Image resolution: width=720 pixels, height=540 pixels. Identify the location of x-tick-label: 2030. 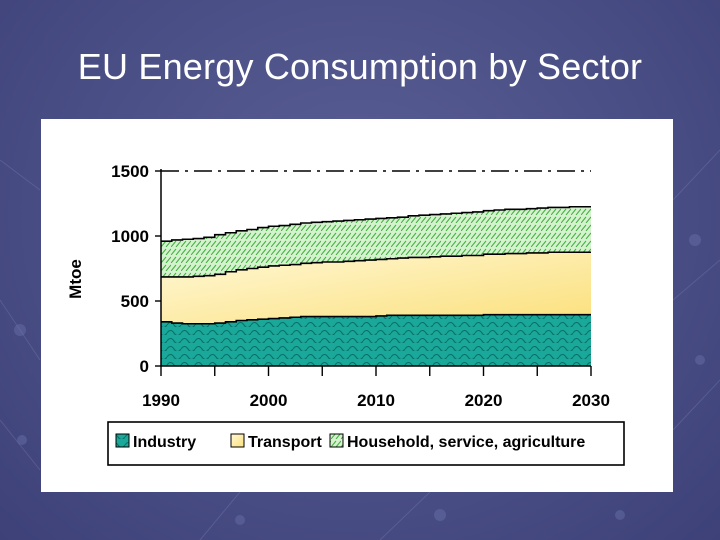
(591, 400).